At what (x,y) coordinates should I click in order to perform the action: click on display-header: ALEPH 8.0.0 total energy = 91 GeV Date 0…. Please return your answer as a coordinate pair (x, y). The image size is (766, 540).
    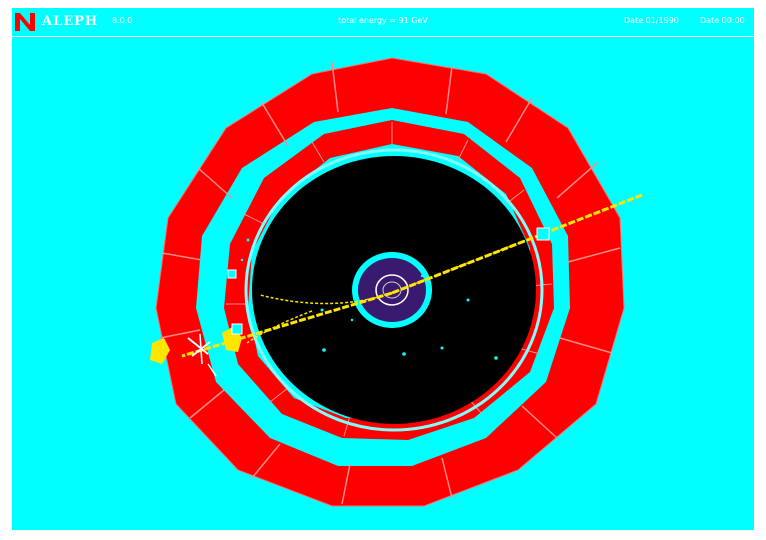
    Looking at the image, I should click on (383, 22).